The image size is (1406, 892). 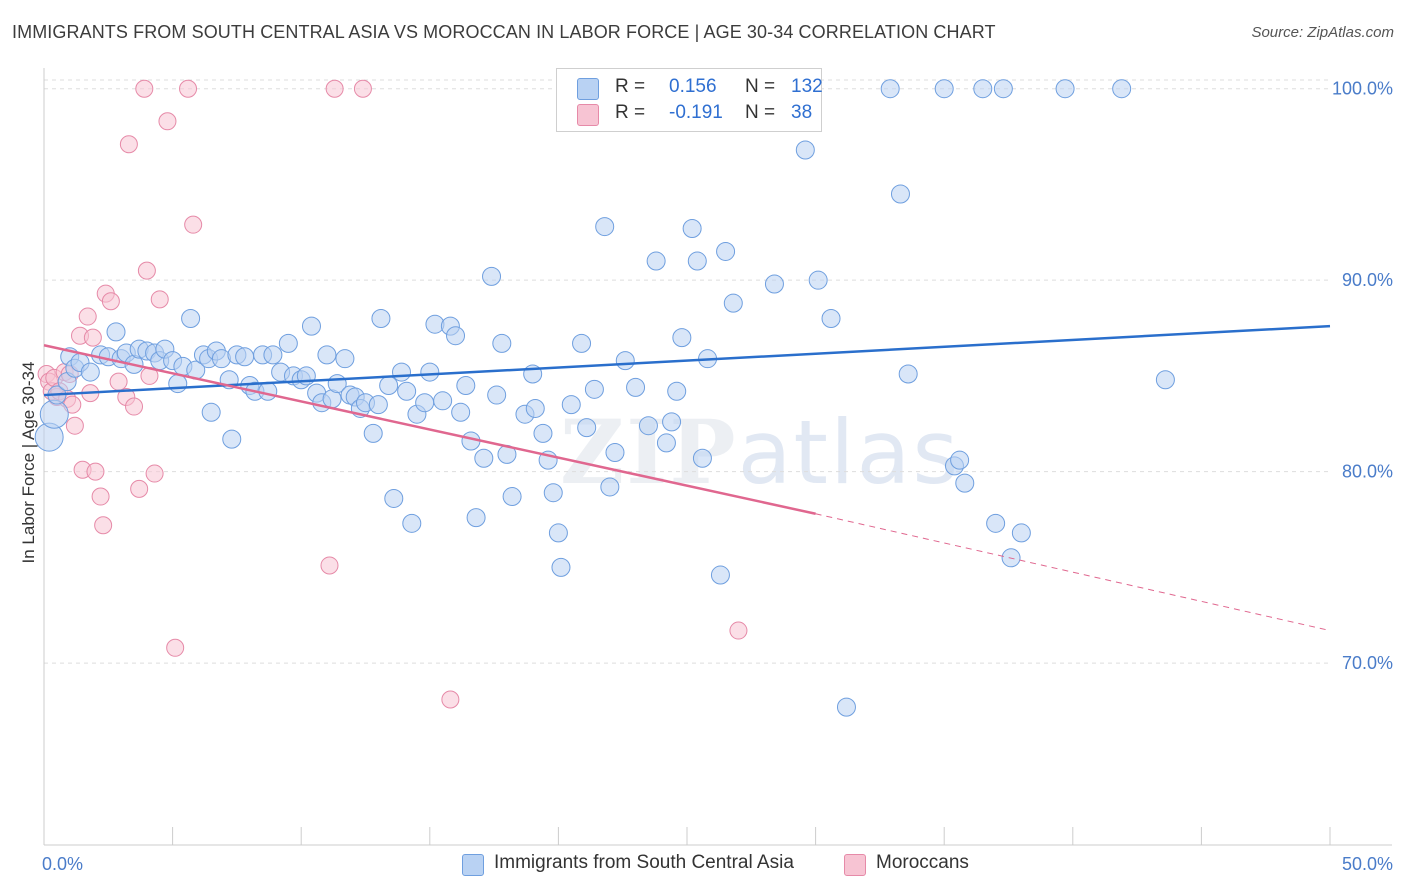 What do you see at coordinates (62, 864) in the screenshot?
I see `x-tick-label-min: 0.0%` at bounding box center [62, 864].